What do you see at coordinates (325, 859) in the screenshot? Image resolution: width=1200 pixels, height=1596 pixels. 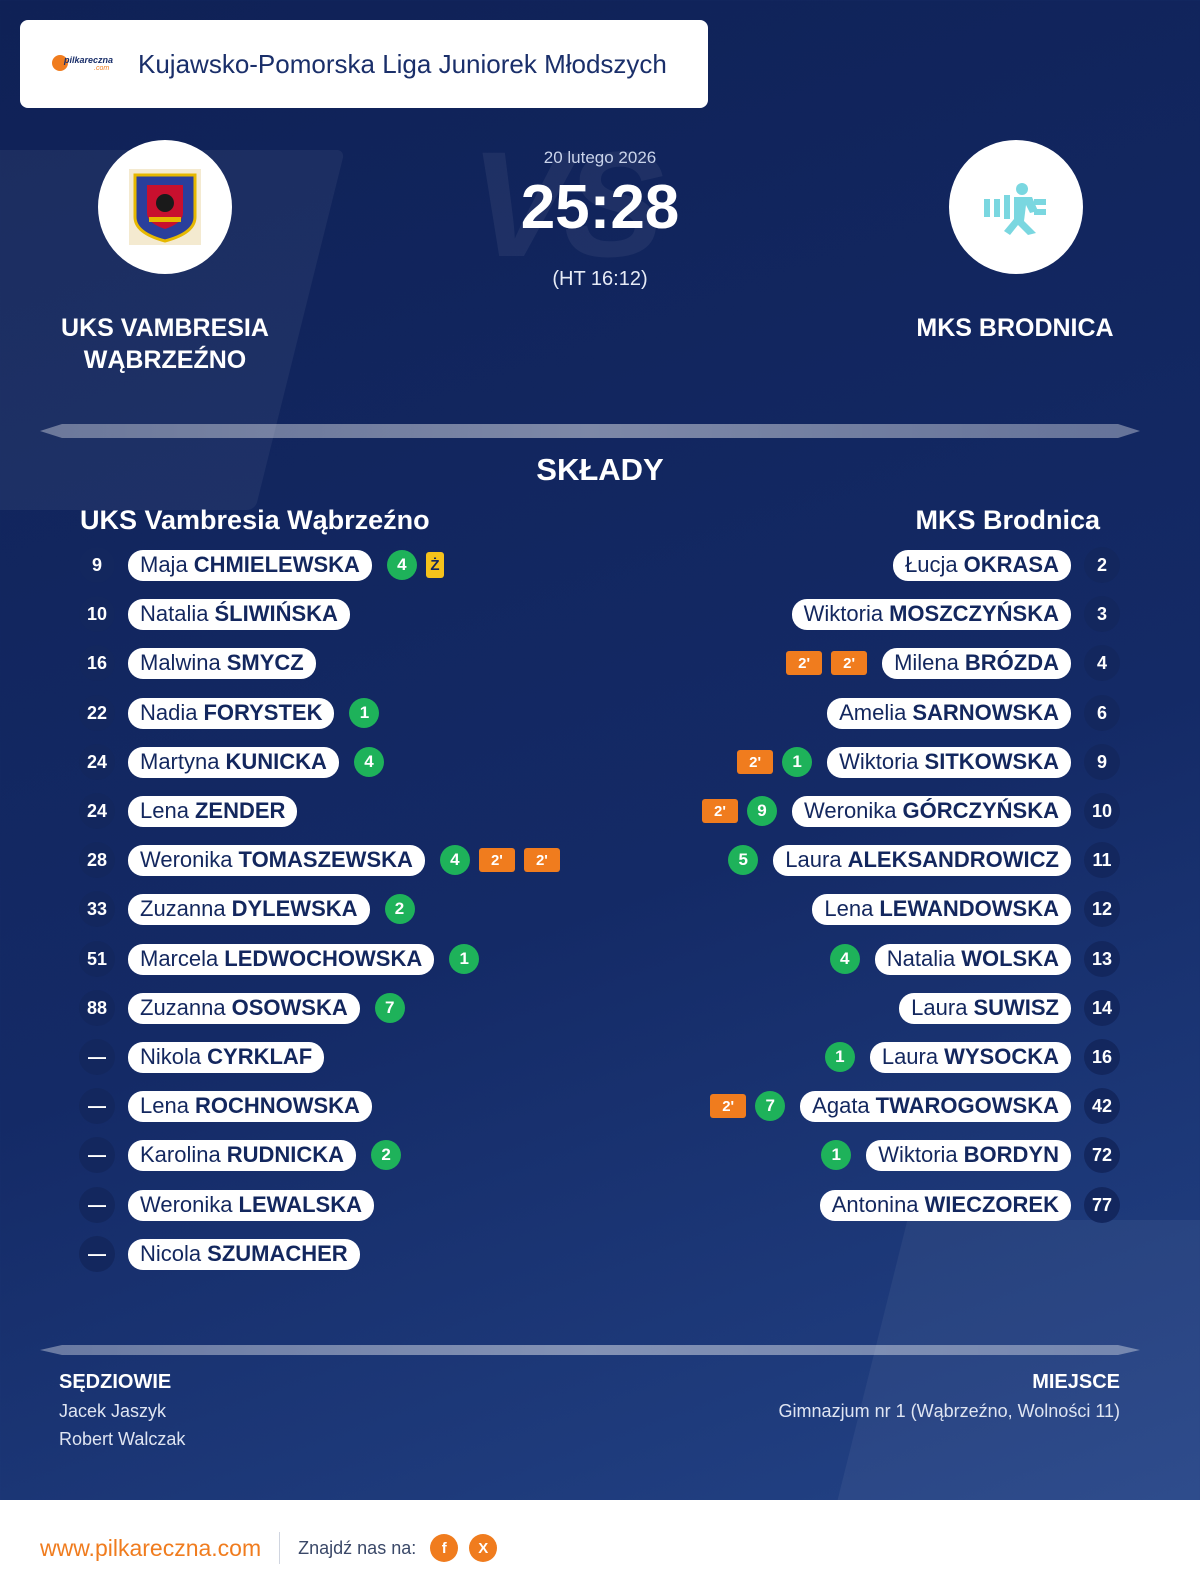 I see `player-last-name: TOMASZEWSKA` at bounding box center [325, 859].